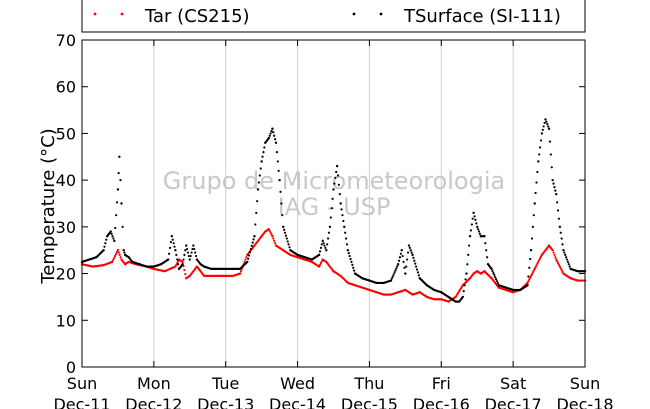  What do you see at coordinates (333, 265) in the screenshot?
I see `series-tar` at bounding box center [333, 265].